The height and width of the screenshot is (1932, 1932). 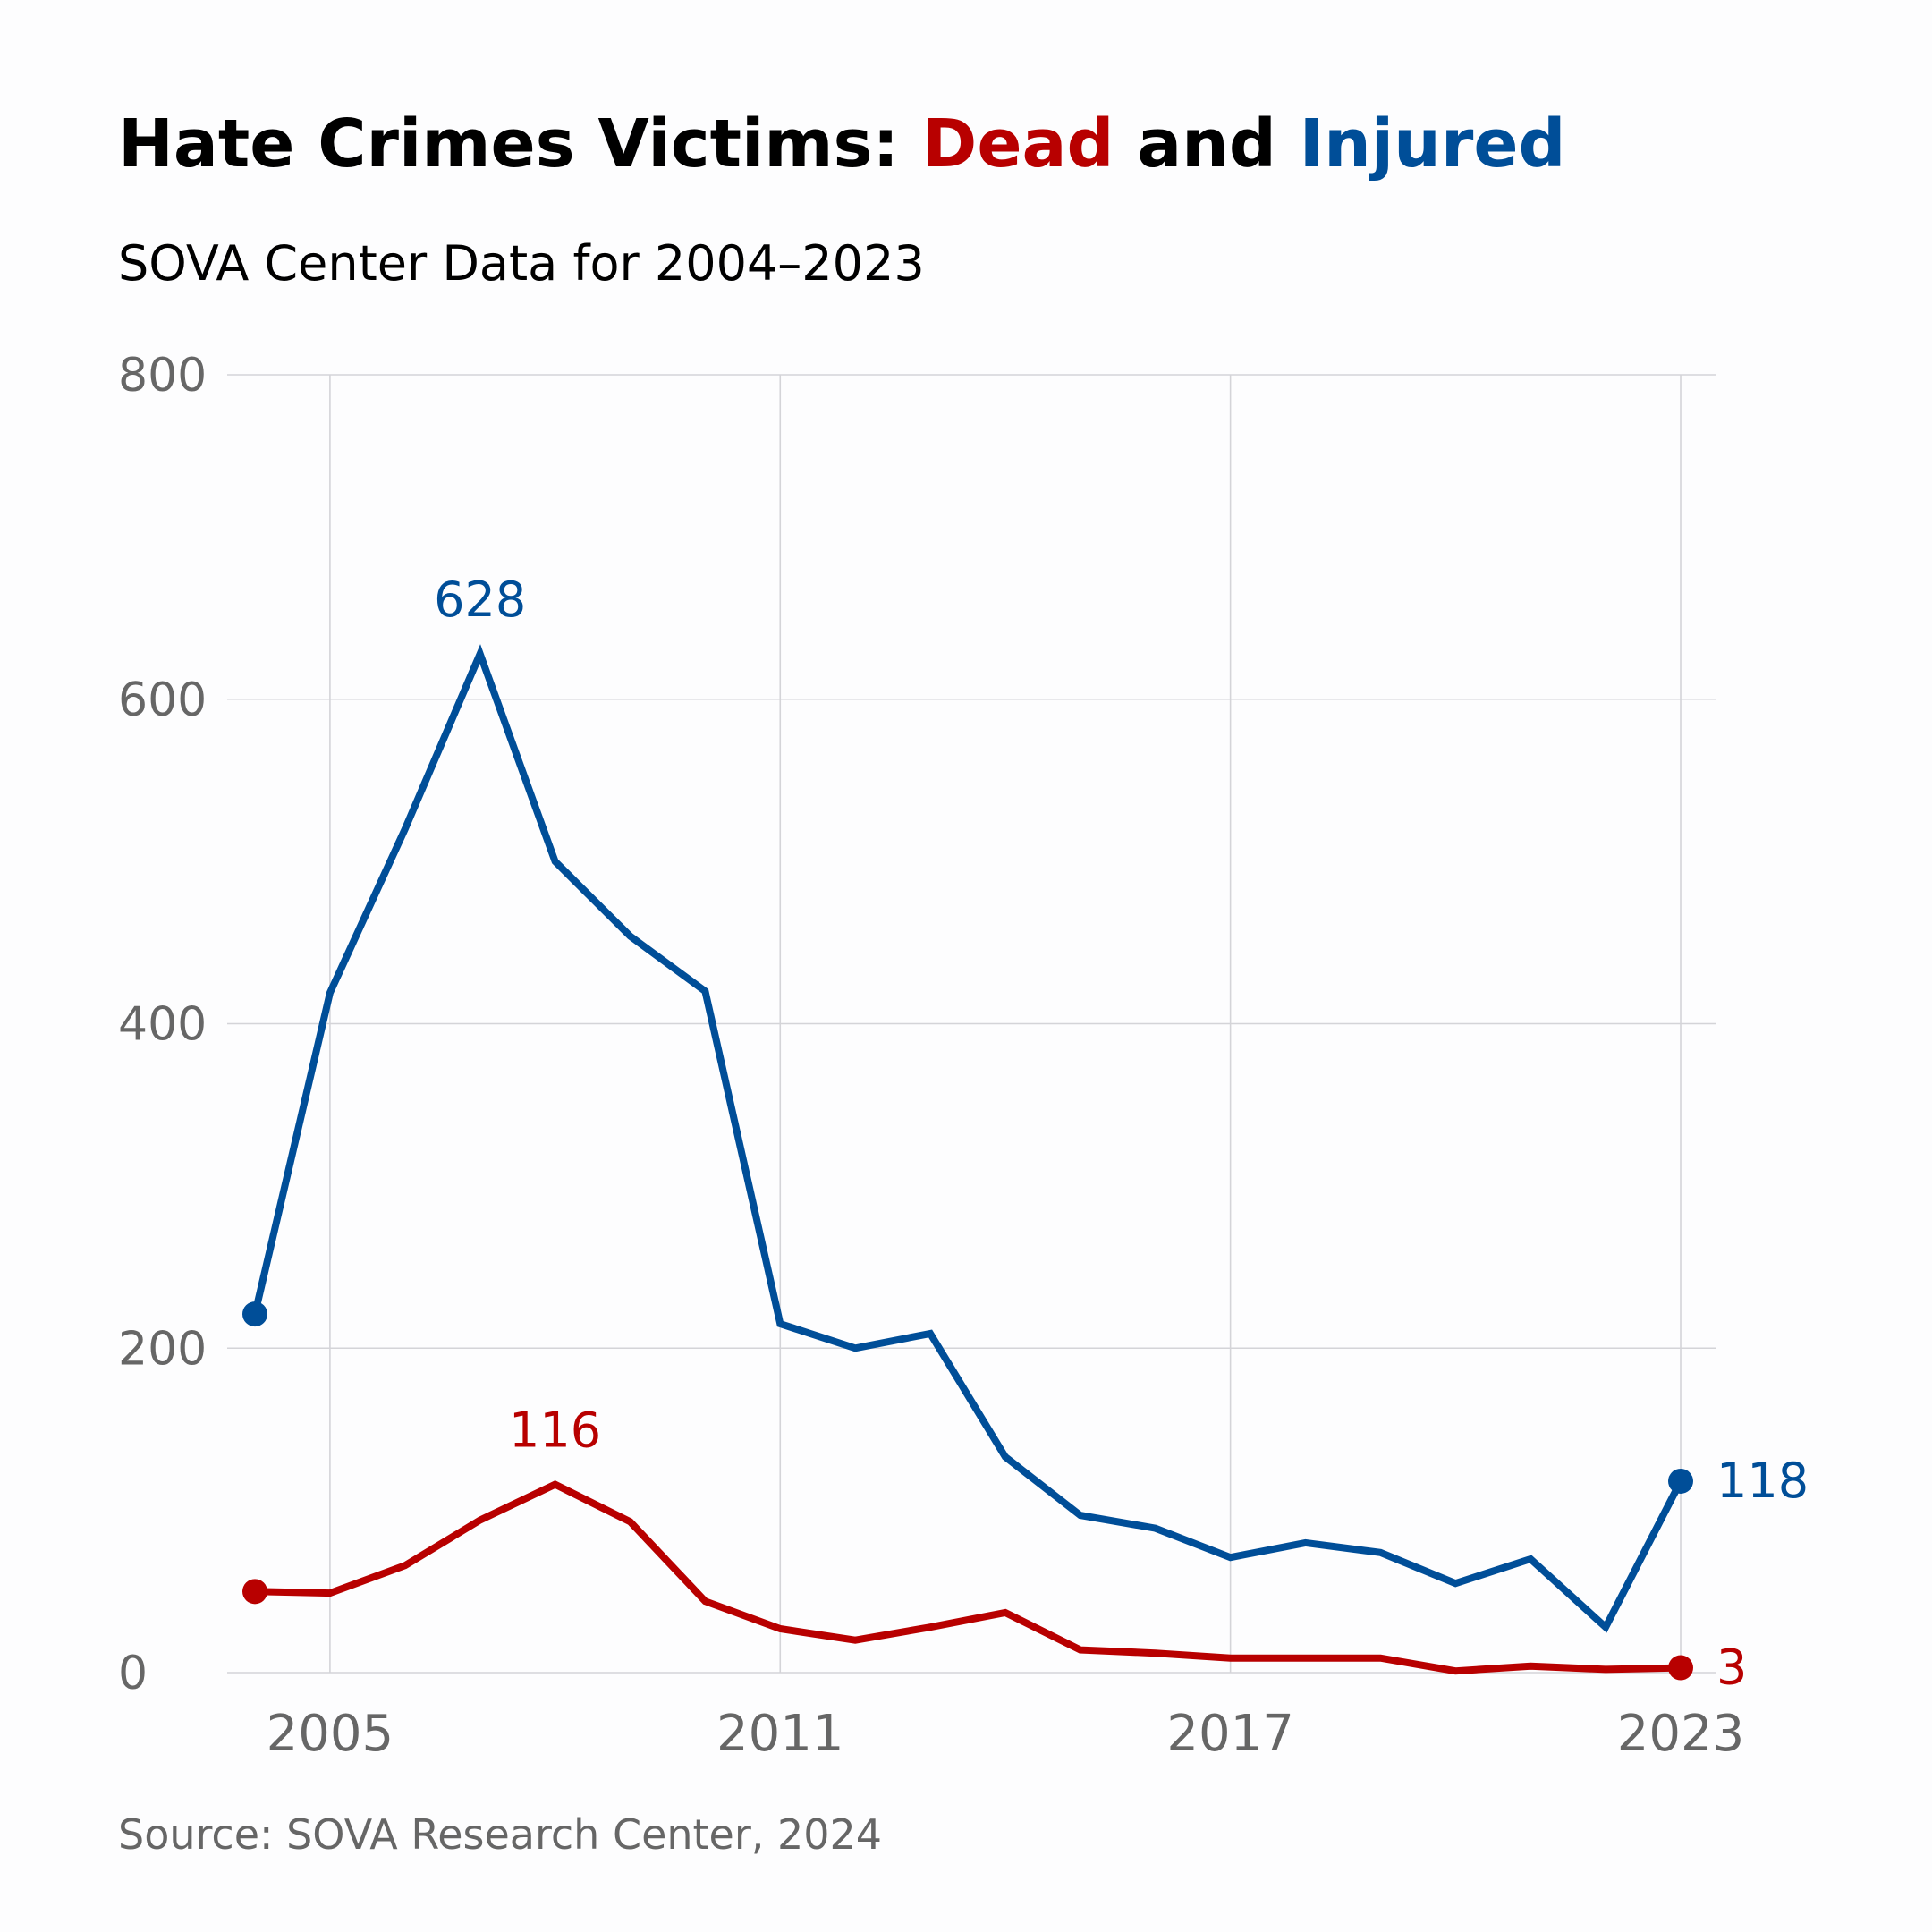 I want to click on title-part-2: and, so click(x=1206, y=144).